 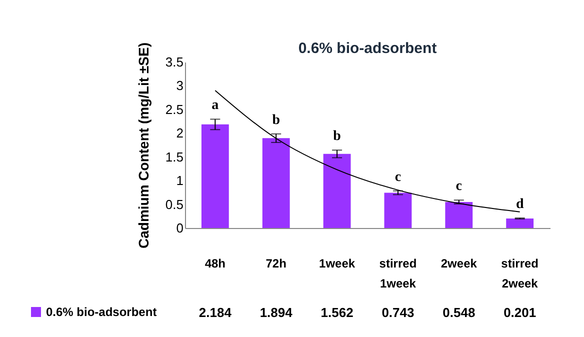 I want to click on y-tick-label: 1.5, so click(x=174, y=156).